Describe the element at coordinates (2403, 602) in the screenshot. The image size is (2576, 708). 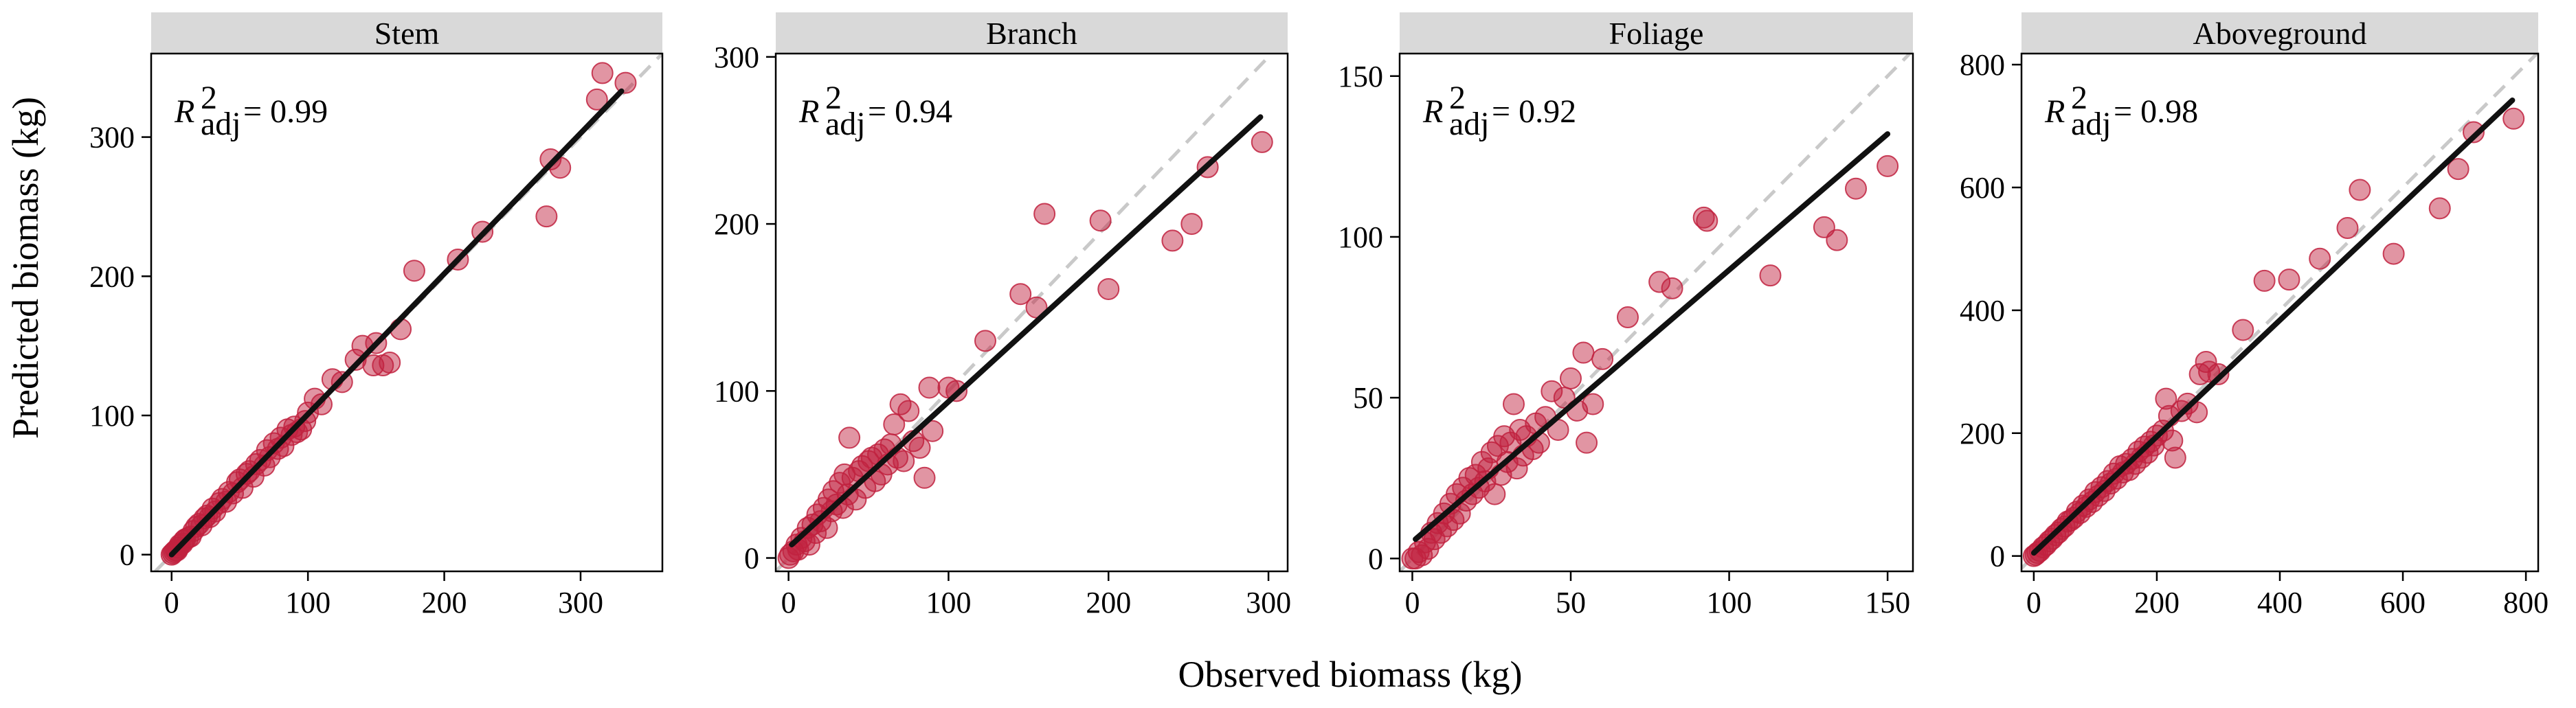
I see `x-tick-label: 600` at that location.